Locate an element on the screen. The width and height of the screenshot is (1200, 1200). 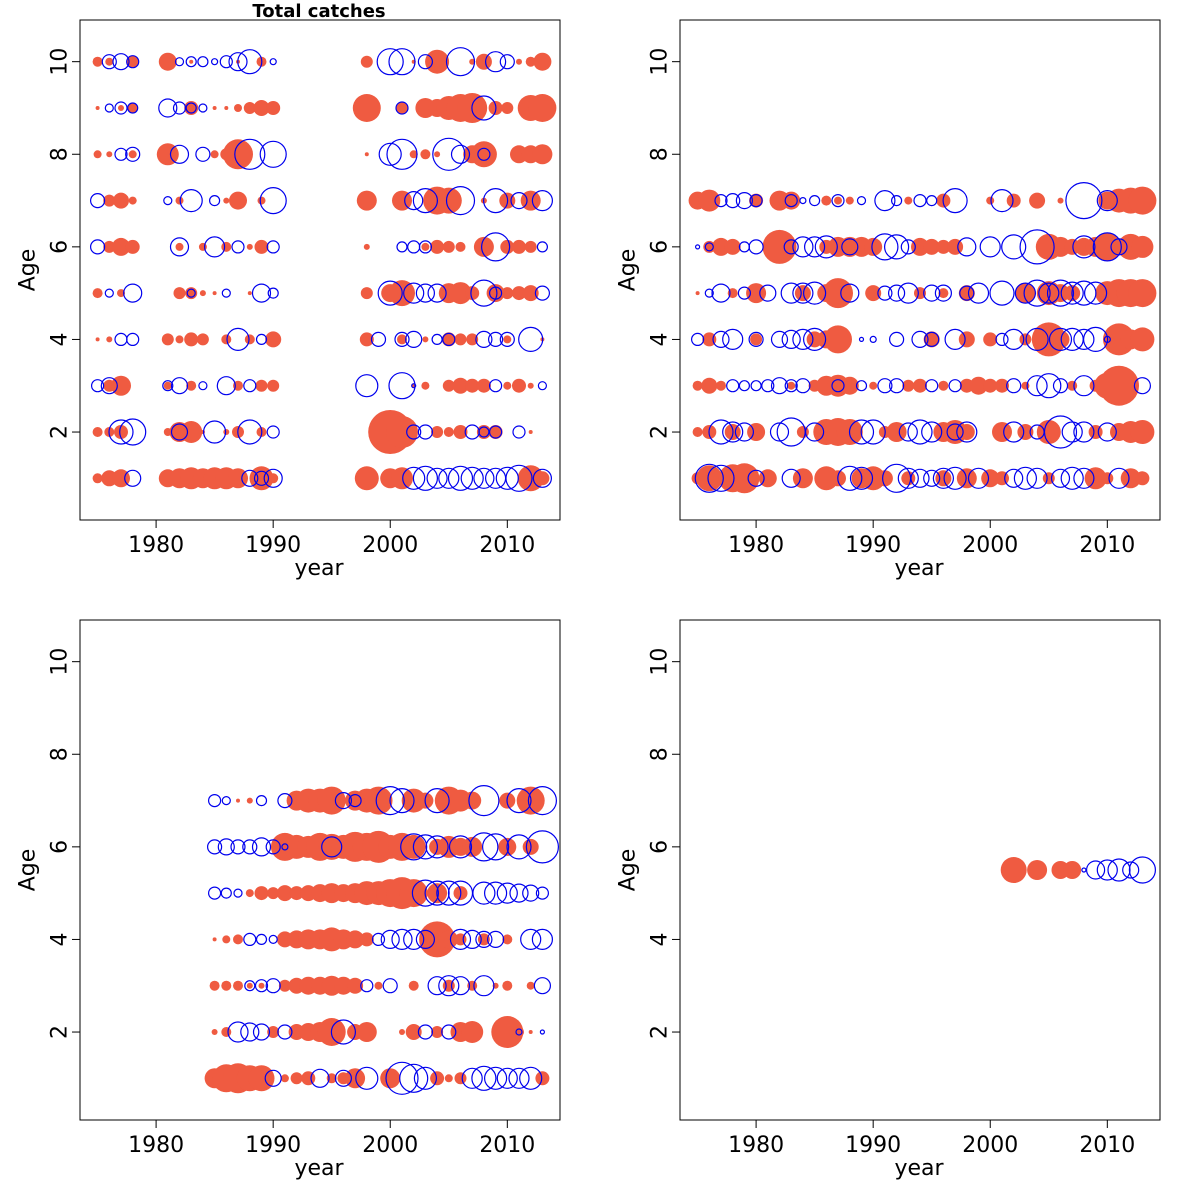
y-tick-label: 4 is located at coordinates (660, 939).